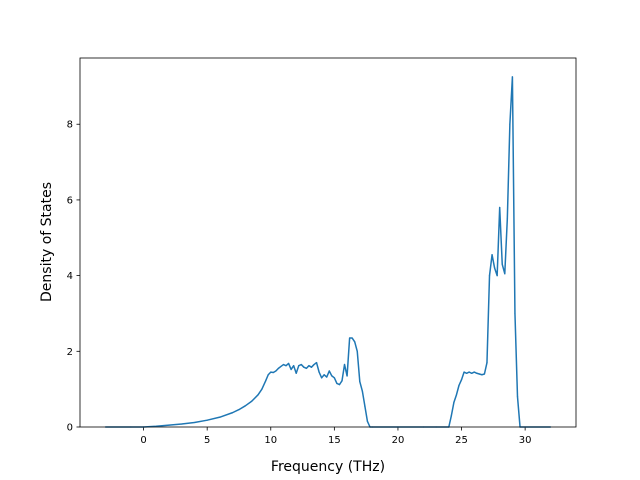 This screenshot has height=480, width=640. I want to click on x-tick-label: 5, so click(207, 440).